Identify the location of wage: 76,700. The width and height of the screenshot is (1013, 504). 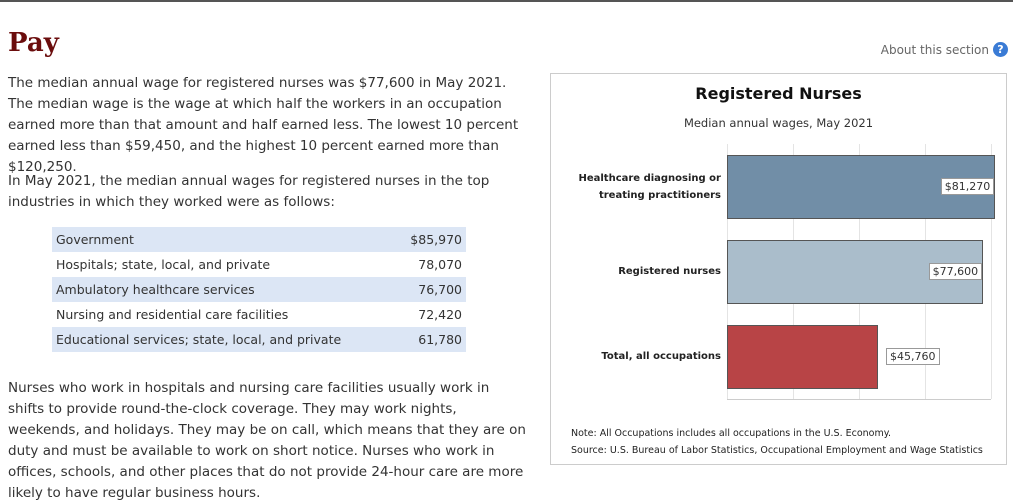
(440, 289).